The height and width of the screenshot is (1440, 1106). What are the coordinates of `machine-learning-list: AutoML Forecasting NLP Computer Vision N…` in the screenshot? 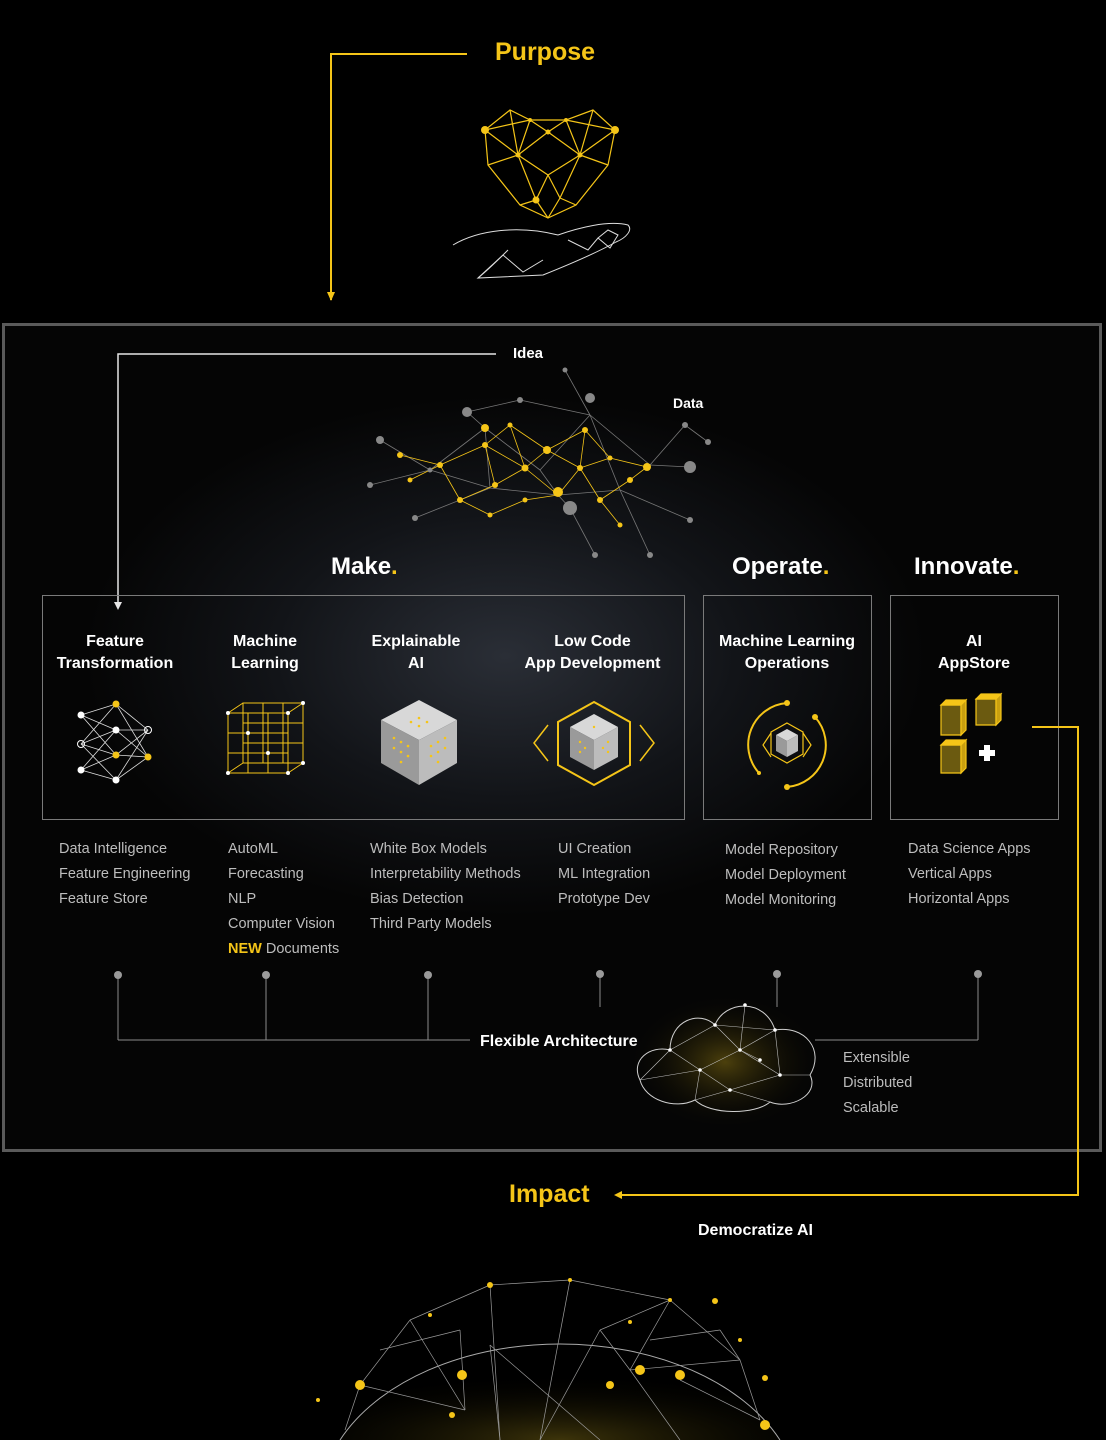 It's located at (283, 899).